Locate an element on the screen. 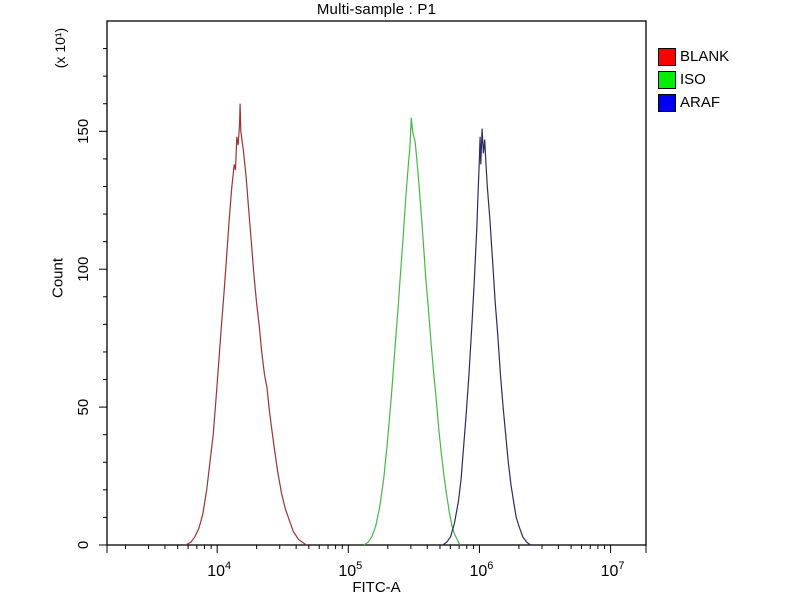 The width and height of the screenshot is (800, 600). x-axis-title: FITC-A is located at coordinates (376, 587).